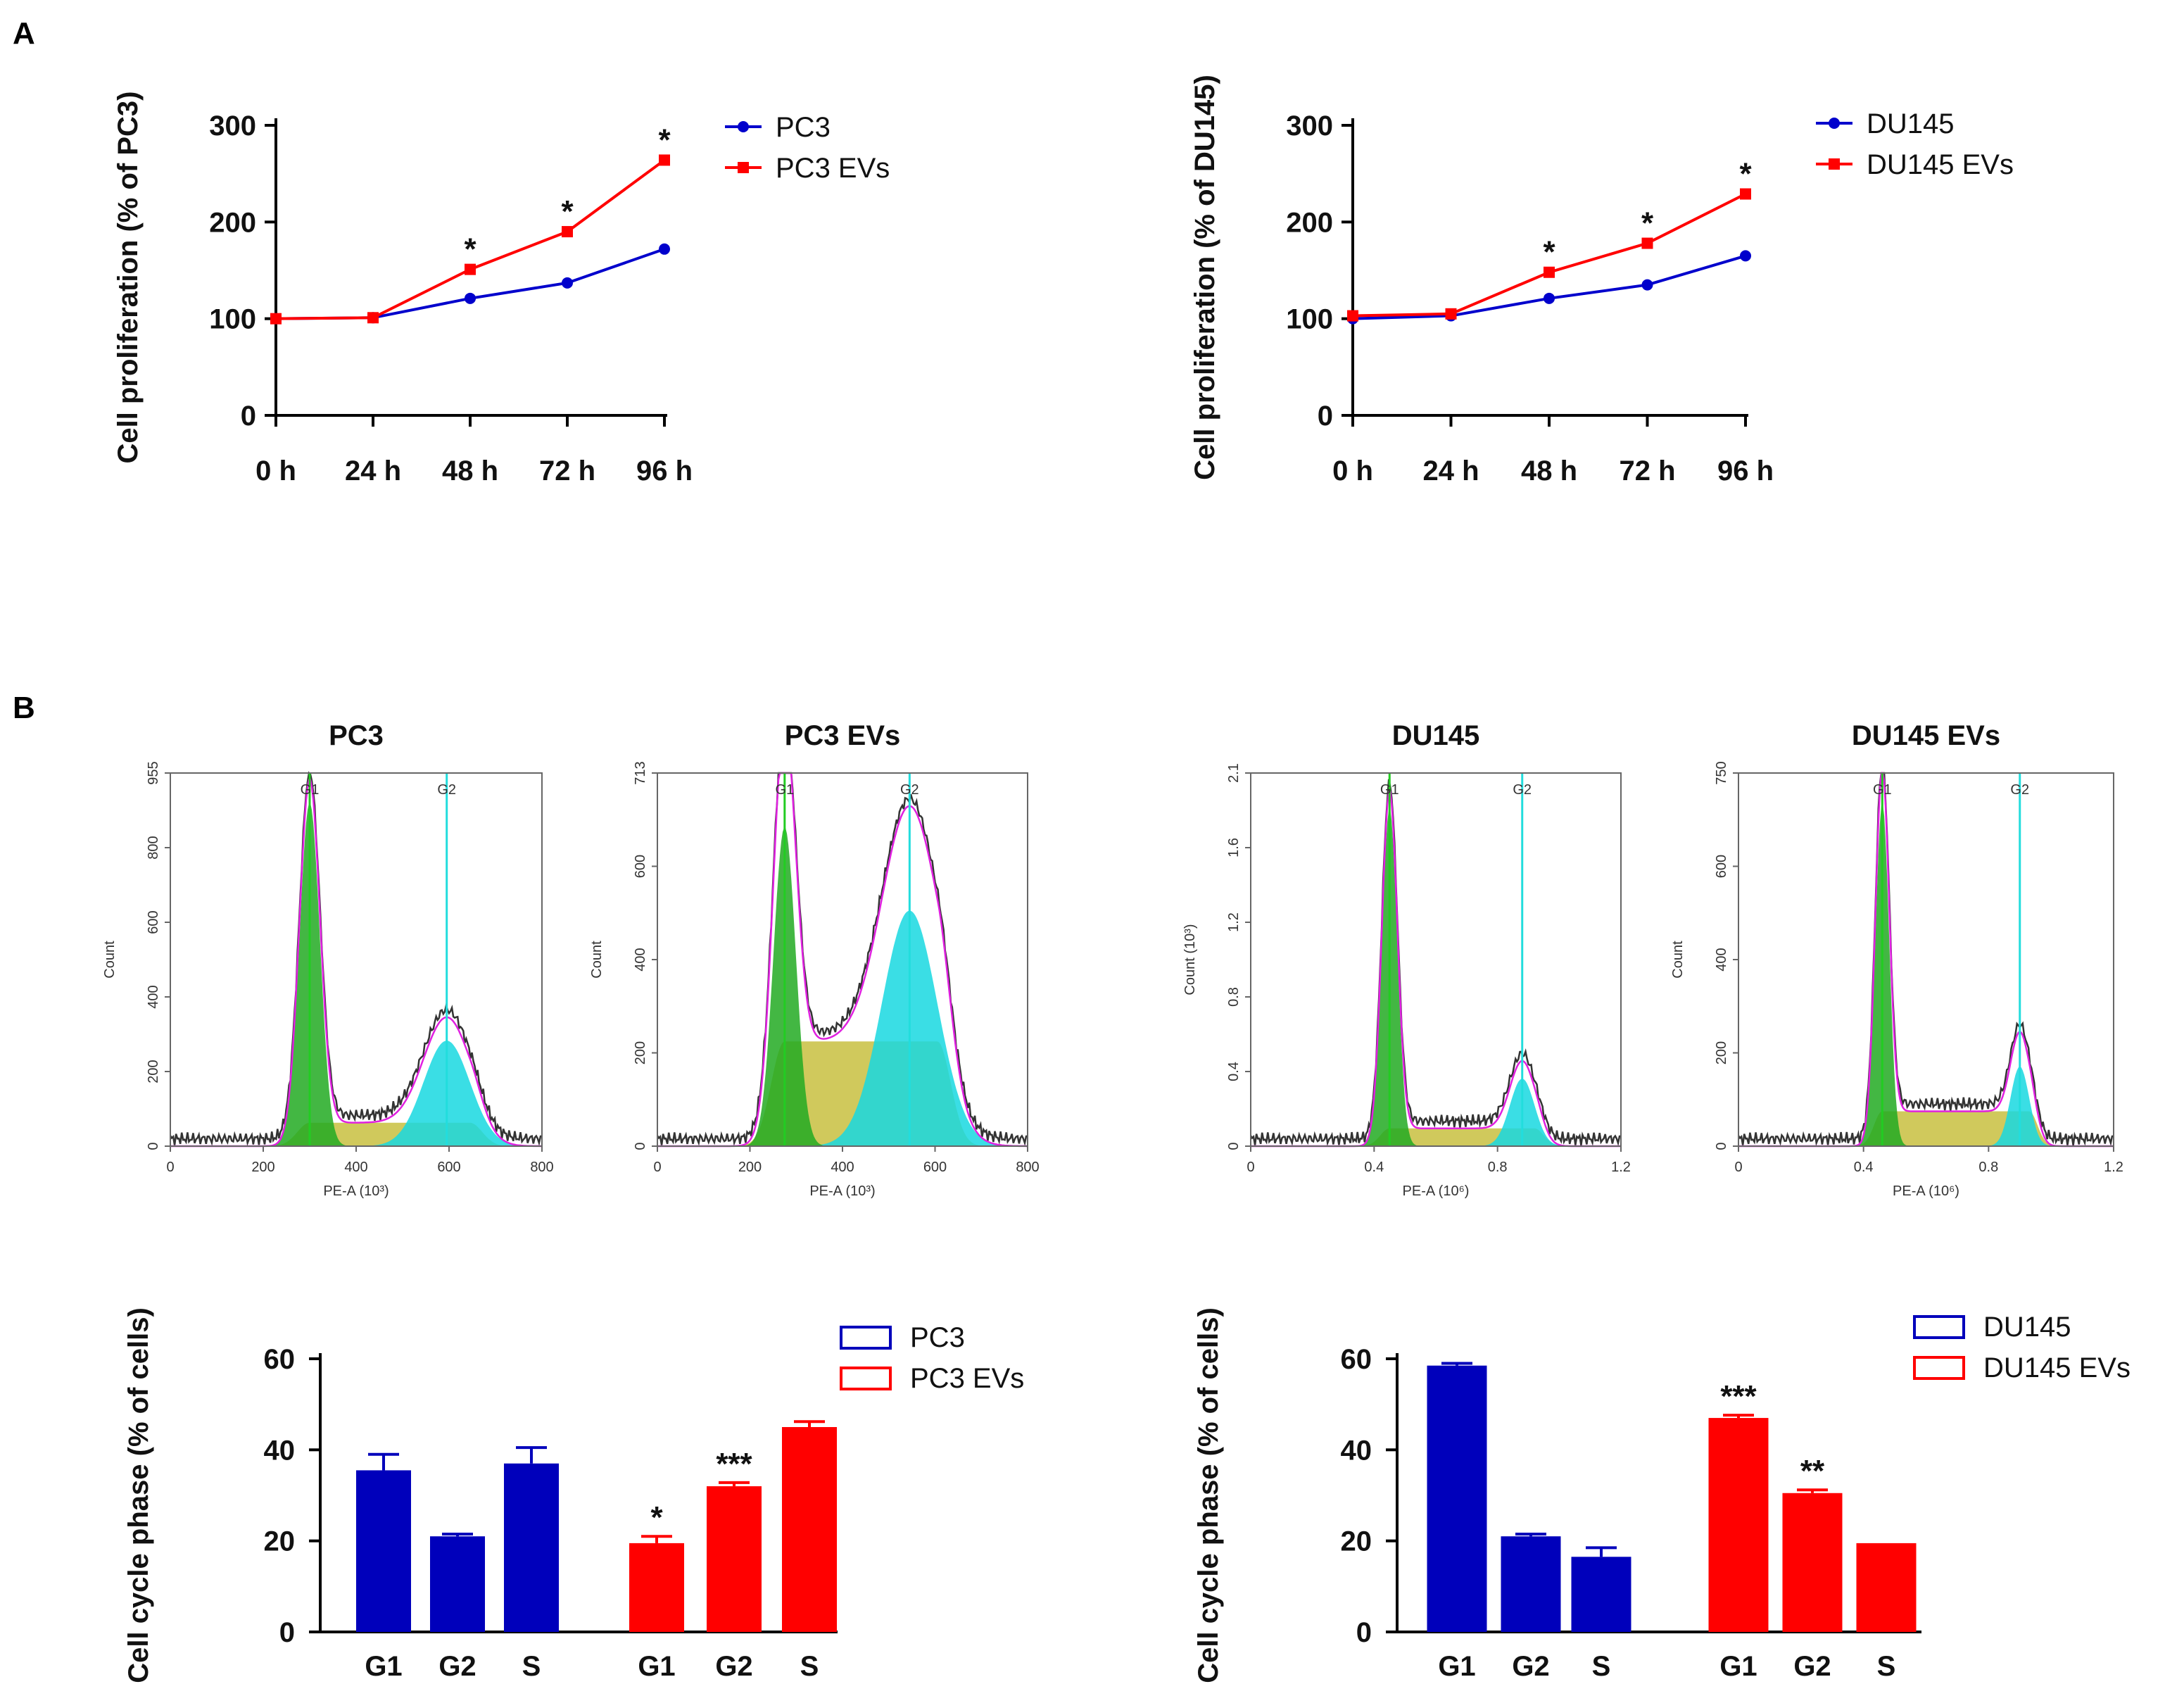 The width and height of the screenshot is (2184, 1696). Describe the element at coordinates (233, 126) in the screenshot. I see `y-tick-label: 300` at that location.